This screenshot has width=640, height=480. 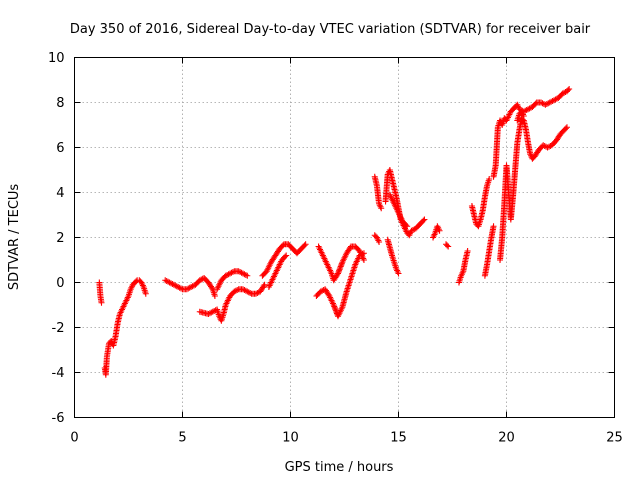 I want to click on x-tick-label: 10, so click(x=290, y=438).